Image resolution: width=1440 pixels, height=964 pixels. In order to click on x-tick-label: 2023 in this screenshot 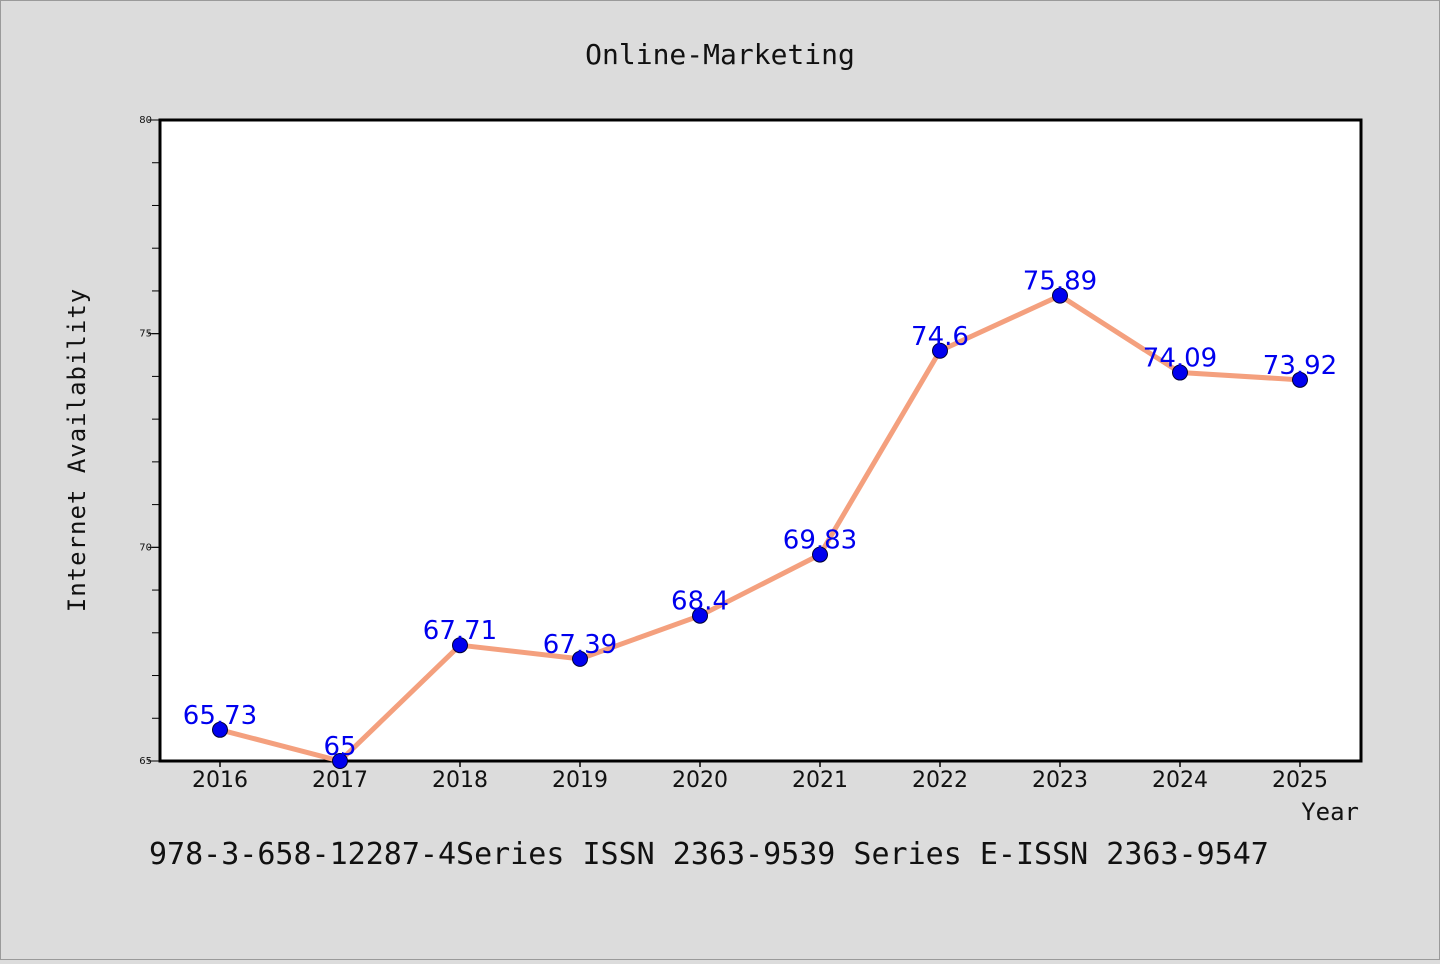, I will do `click(1060, 780)`.